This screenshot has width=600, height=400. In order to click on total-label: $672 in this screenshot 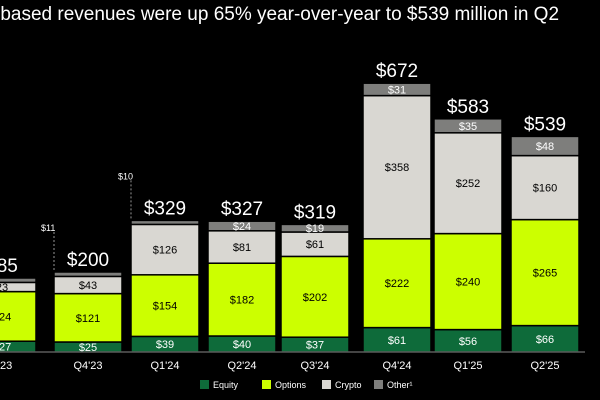, I will do `click(397, 71)`.